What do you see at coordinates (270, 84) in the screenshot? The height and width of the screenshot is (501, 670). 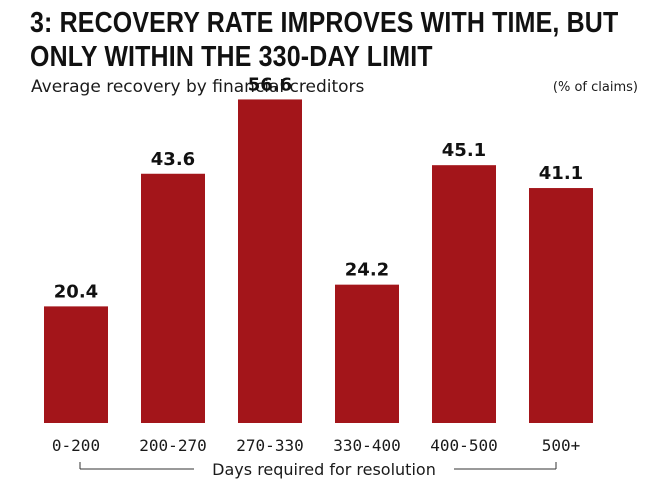 I see `value-label-270-330: 56.6` at bounding box center [270, 84].